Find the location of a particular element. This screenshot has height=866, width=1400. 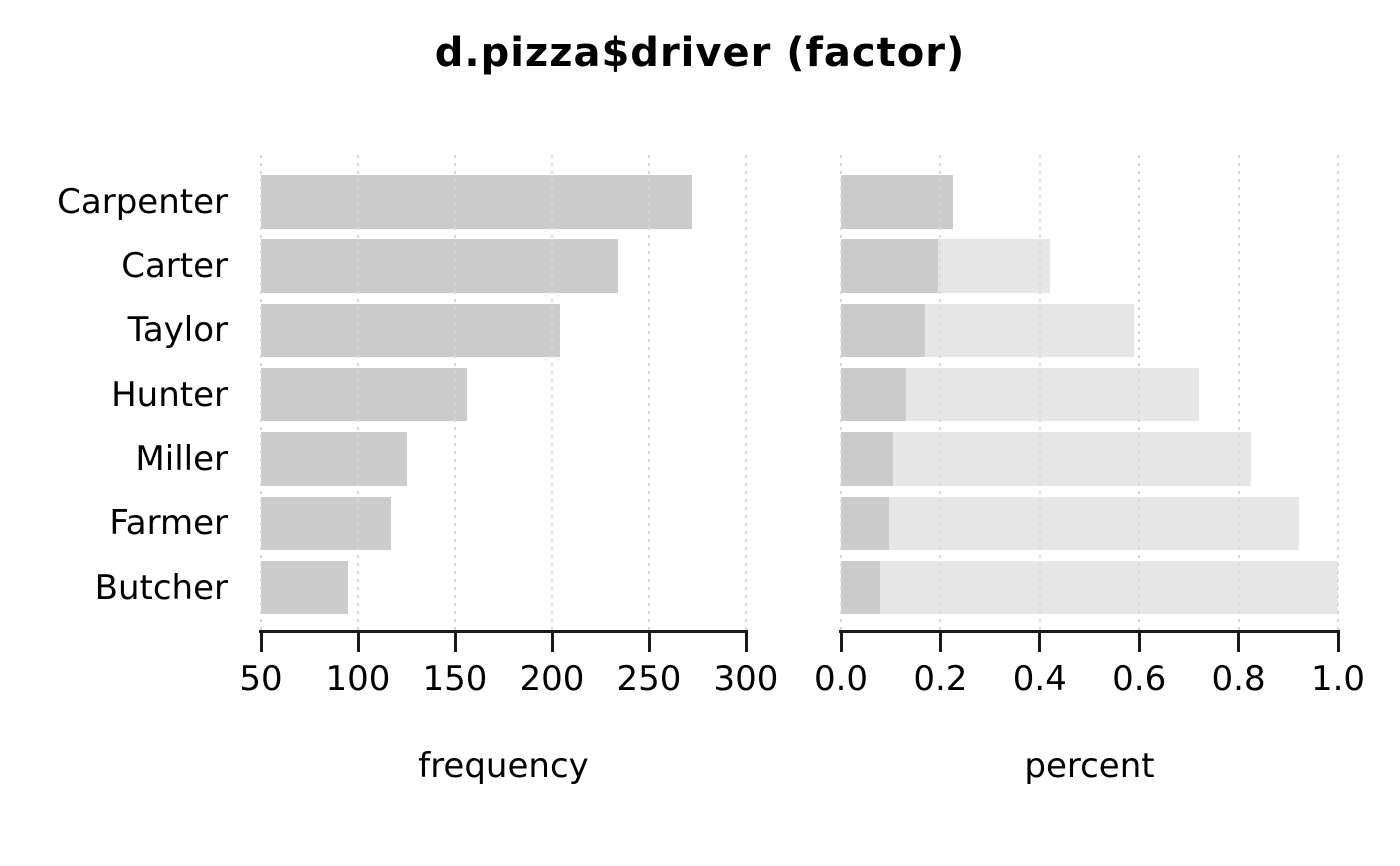

x-tick-label: 50 is located at coordinates (261, 679).